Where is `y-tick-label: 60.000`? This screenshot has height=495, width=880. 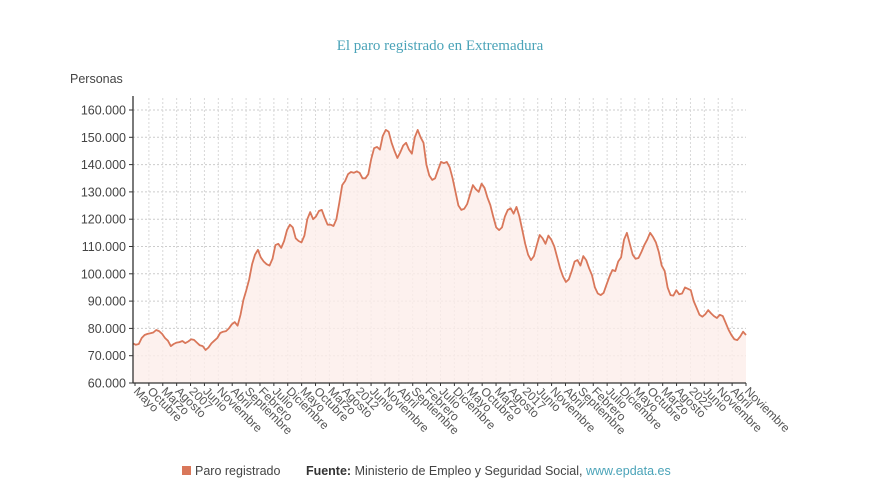 y-tick-label: 60.000 is located at coordinates (107, 384).